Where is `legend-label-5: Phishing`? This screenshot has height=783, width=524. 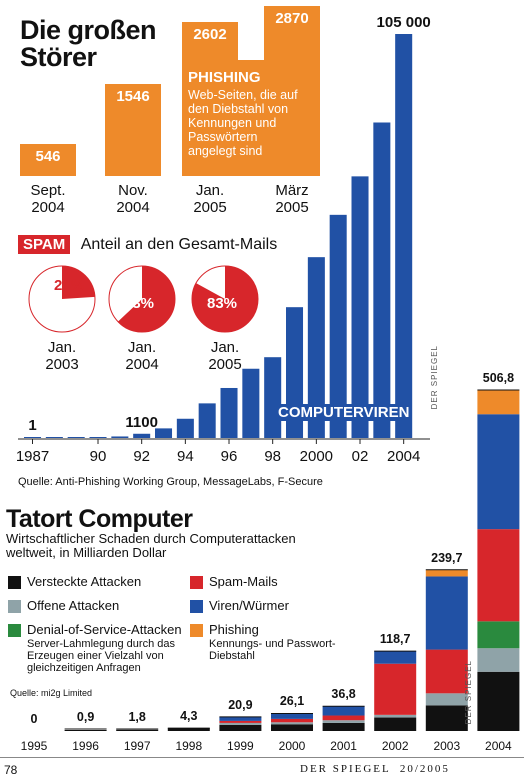 legend-label-5: Phishing is located at coordinates (234, 629).